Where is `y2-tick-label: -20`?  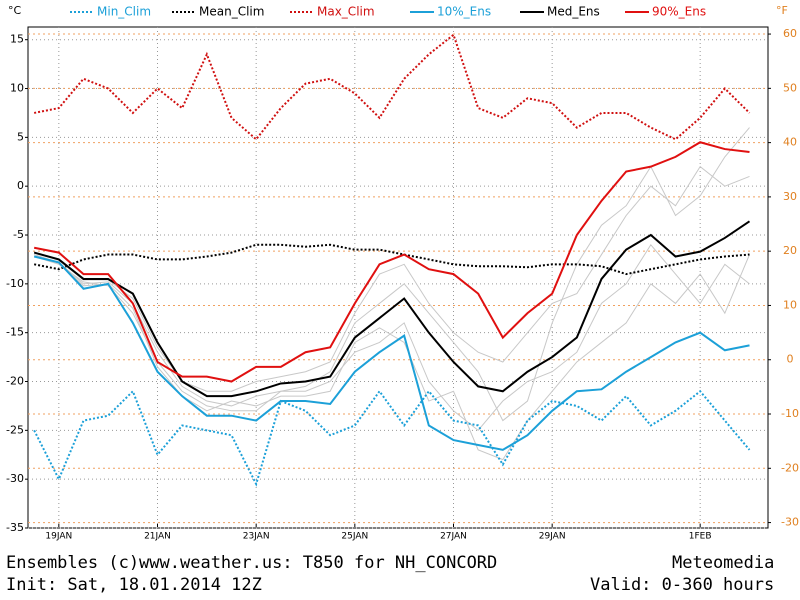
y2-tick-label: -20 is located at coordinates (790, 467).